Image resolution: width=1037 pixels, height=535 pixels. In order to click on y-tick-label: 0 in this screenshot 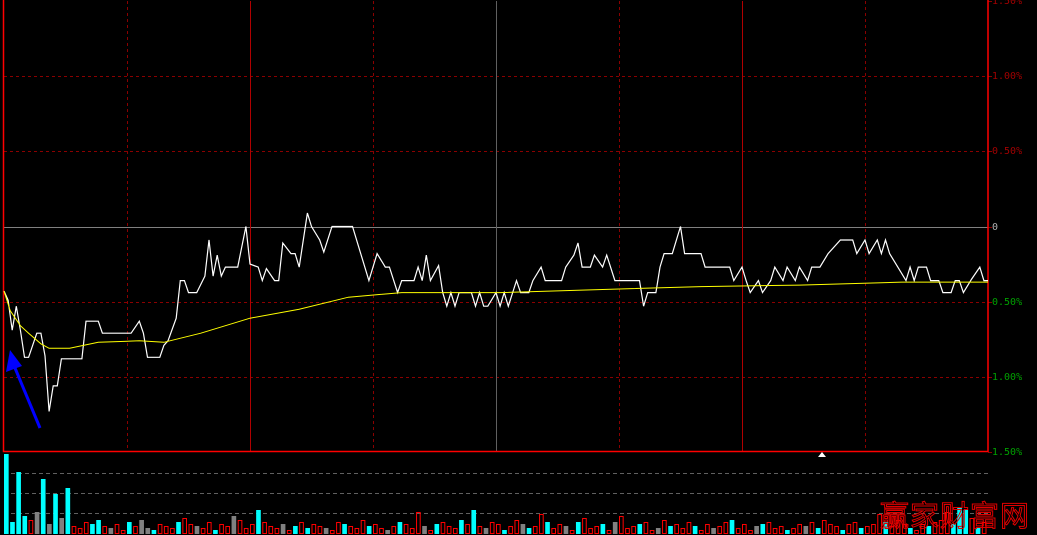, I will do `click(995, 227)`.